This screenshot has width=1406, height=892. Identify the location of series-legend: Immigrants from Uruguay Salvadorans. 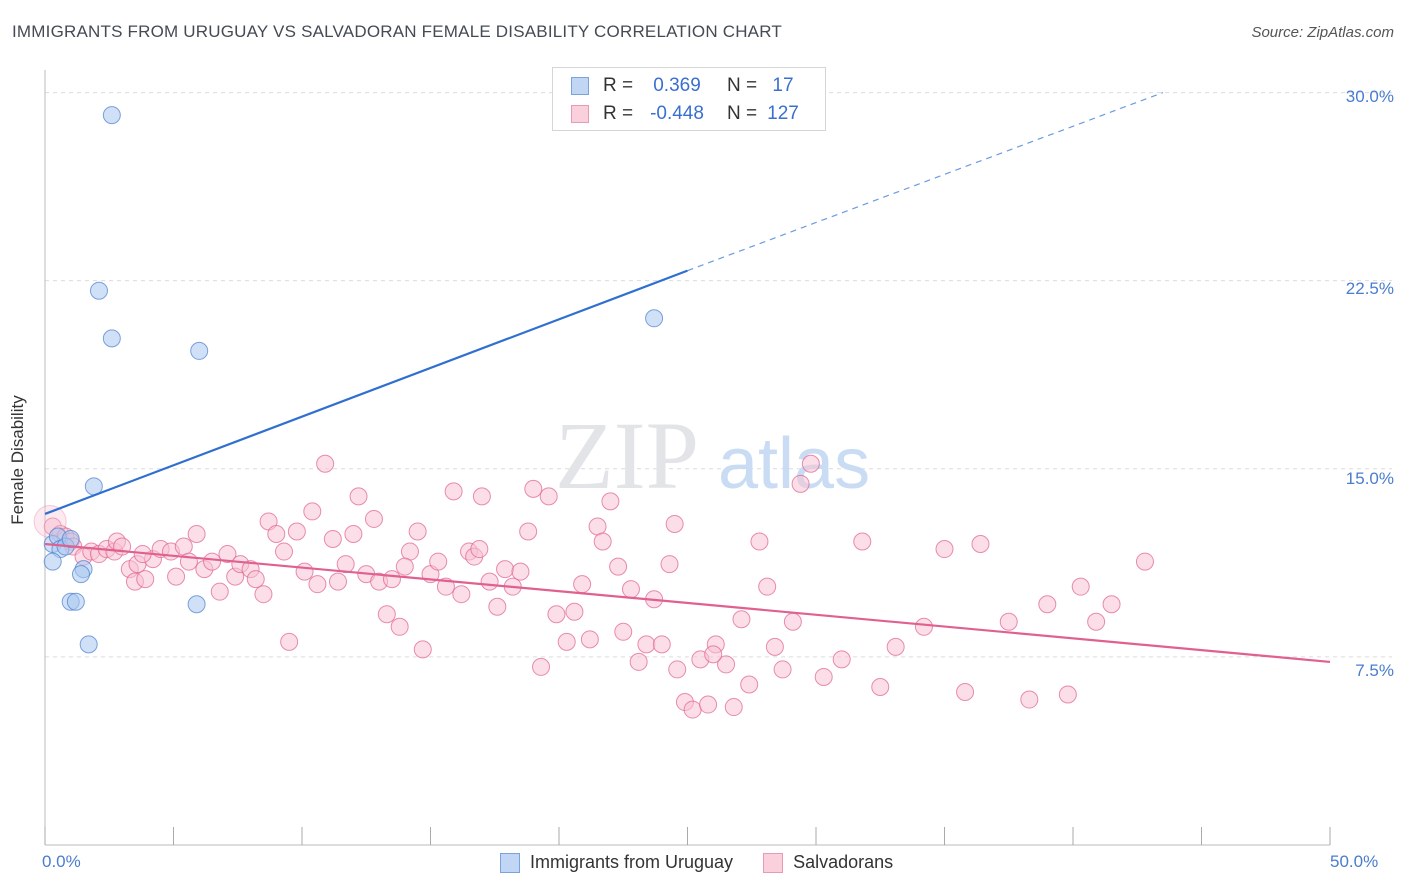
(711, 862).